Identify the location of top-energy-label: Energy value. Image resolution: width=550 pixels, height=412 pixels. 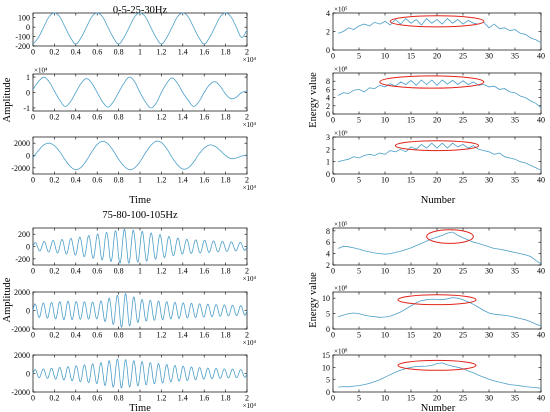
(313, 100).